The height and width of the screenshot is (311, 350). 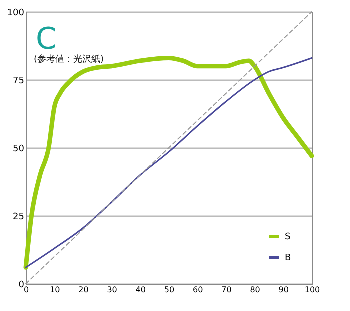 I want to click on annotation: (参考値：光沢紙), so click(x=69, y=59).